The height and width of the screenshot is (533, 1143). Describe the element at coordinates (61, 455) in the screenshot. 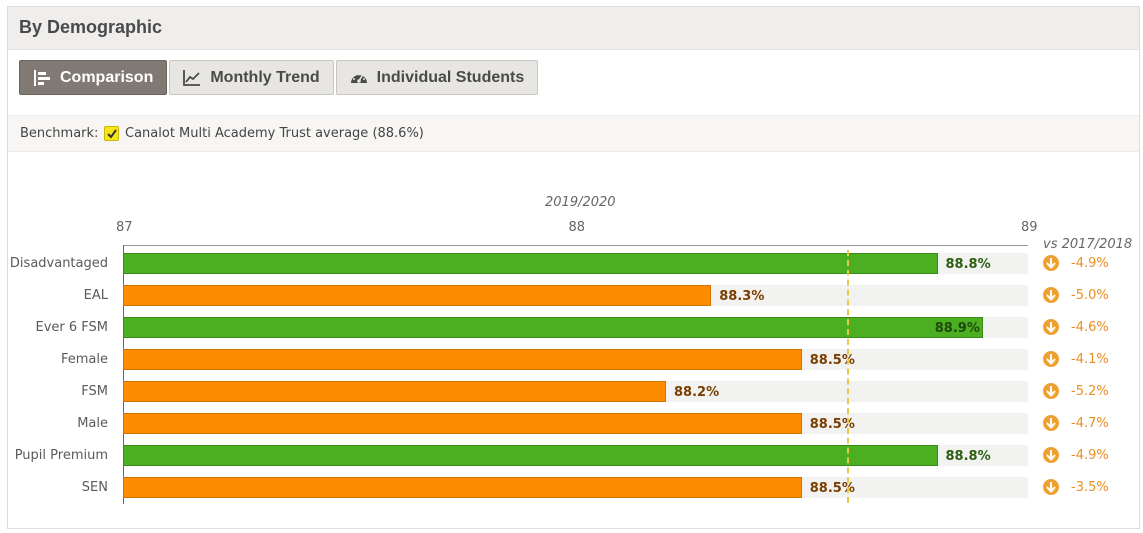

I see `category-label: Pupil Premium` at that location.